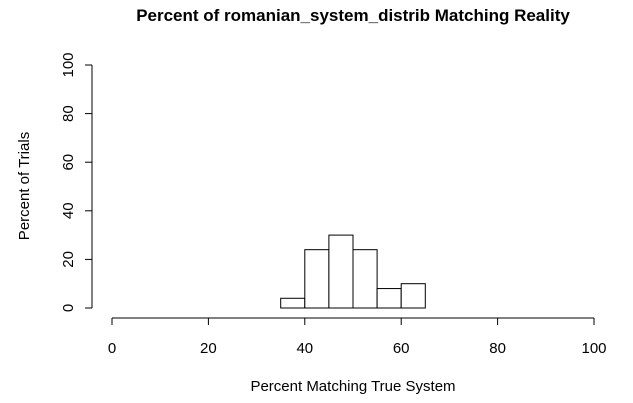 This screenshot has width=633, height=403. I want to click on y-tick-label: 60, so click(68, 162).